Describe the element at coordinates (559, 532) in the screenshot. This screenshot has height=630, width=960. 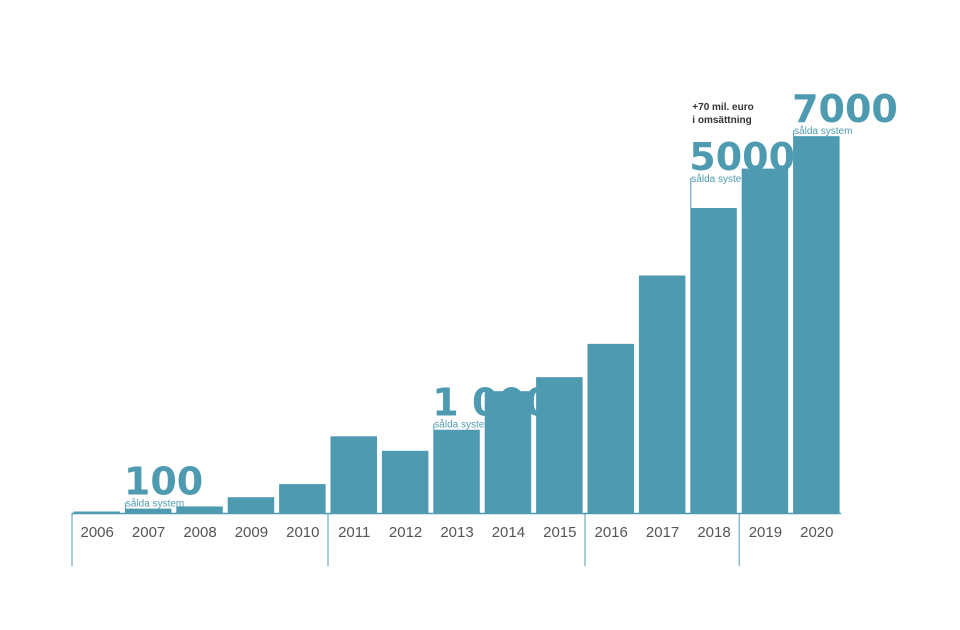
I see `x-tick-label-2015: 2015` at that location.